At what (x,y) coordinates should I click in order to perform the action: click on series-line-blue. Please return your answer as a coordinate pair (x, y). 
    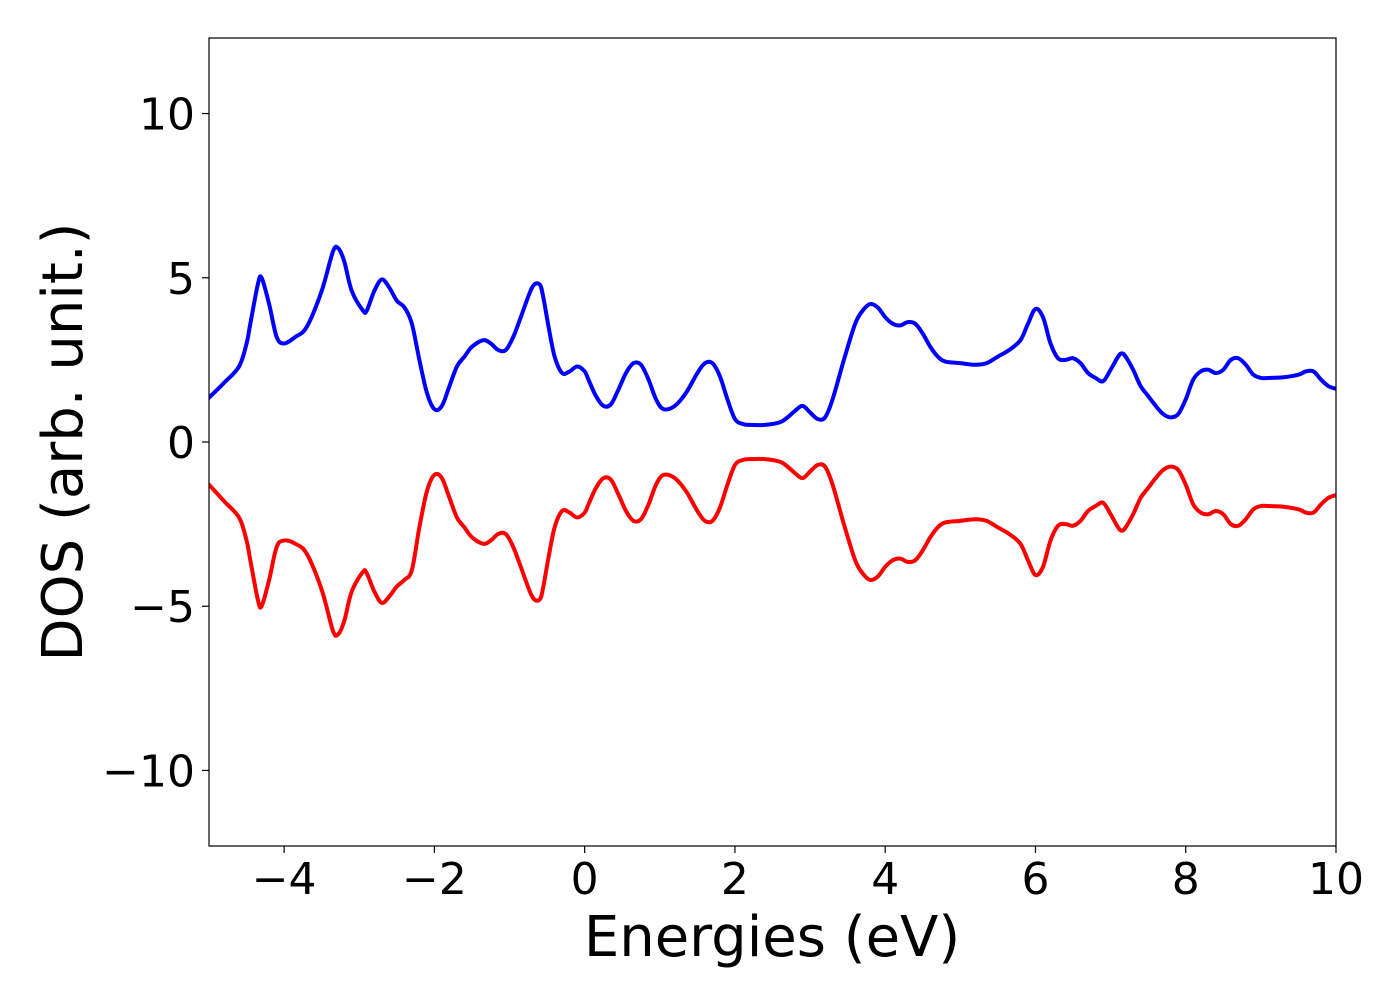
    Looking at the image, I should click on (772, 336).